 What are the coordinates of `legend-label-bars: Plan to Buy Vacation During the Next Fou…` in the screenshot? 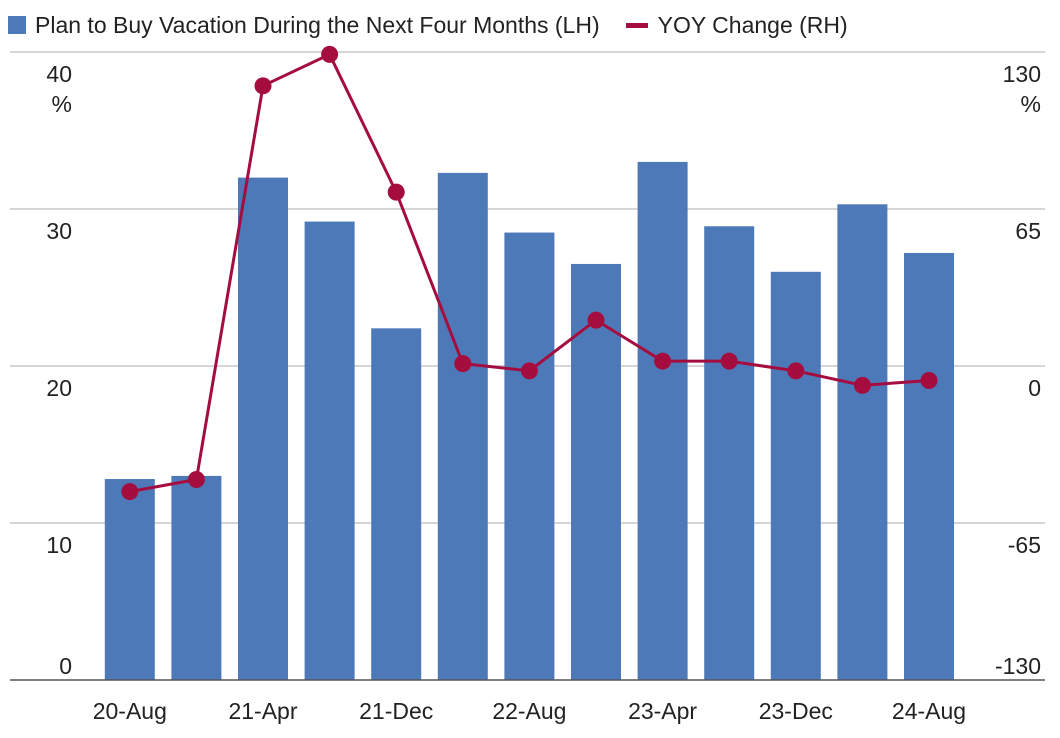 It's located at (317, 24).